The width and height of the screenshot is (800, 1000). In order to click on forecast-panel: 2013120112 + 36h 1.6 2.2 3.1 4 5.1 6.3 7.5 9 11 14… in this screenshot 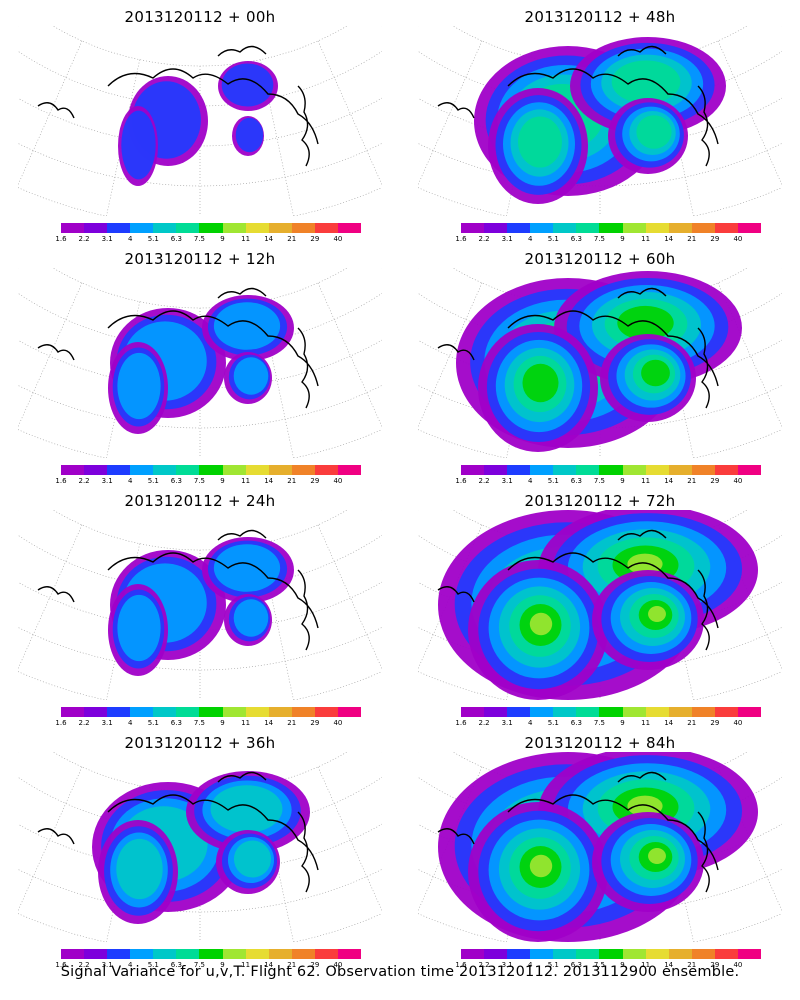, I will do `click(200, 847)`.